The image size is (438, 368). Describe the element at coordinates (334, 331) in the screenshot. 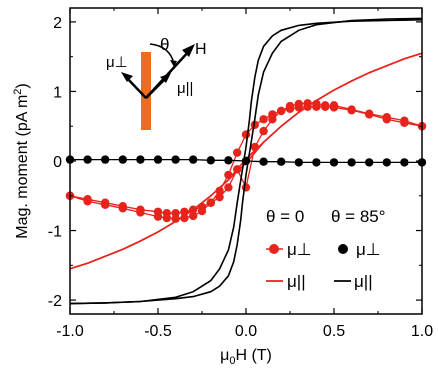

I see `x-tick-label: 0.5` at that location.